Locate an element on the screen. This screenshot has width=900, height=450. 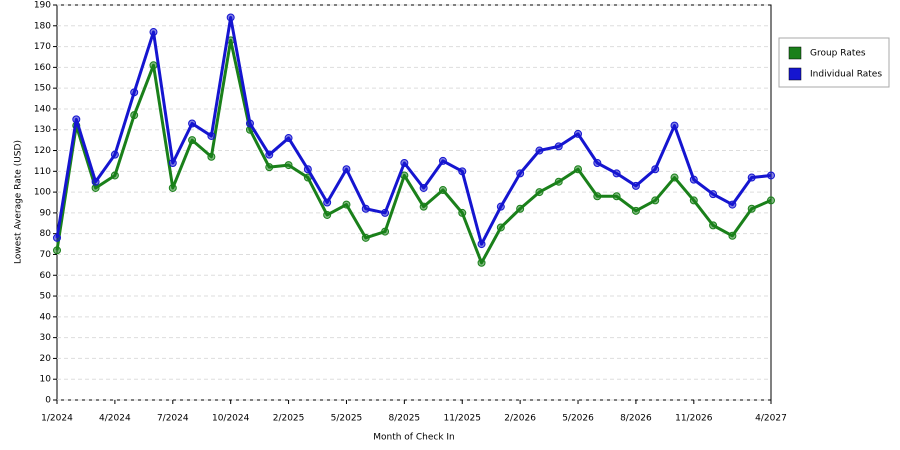
y-tick-label: 30 is located at coordinates (46, 338).